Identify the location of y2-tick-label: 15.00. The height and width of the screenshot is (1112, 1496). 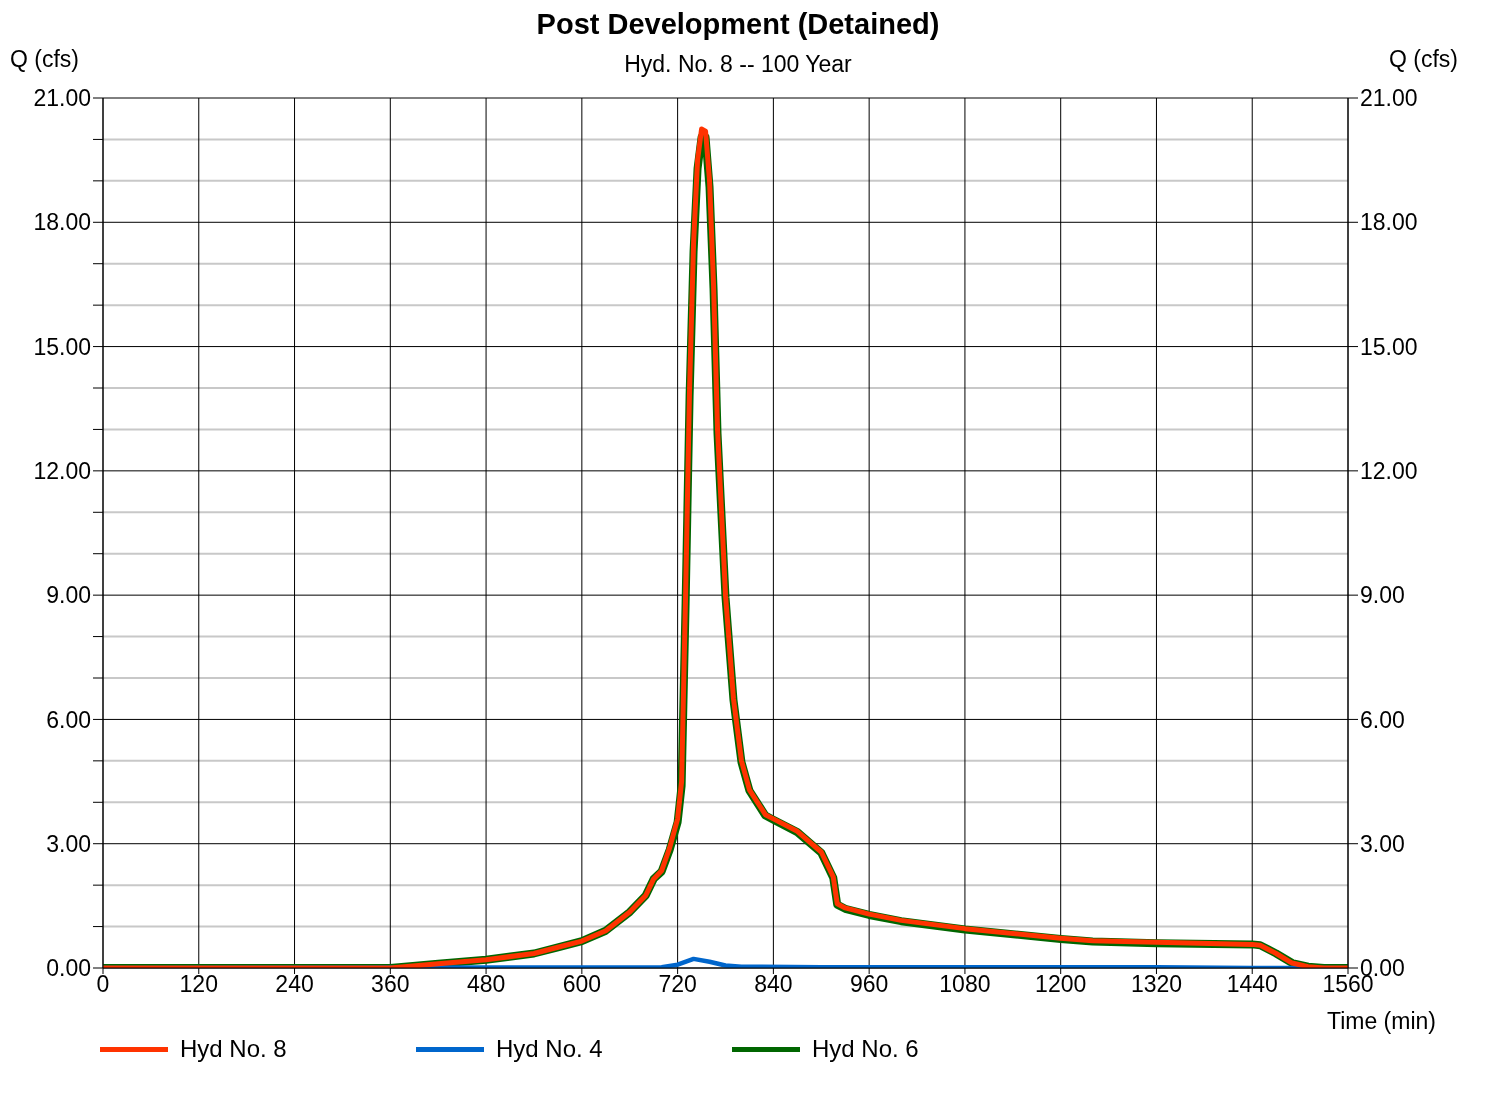
(1389, 346).